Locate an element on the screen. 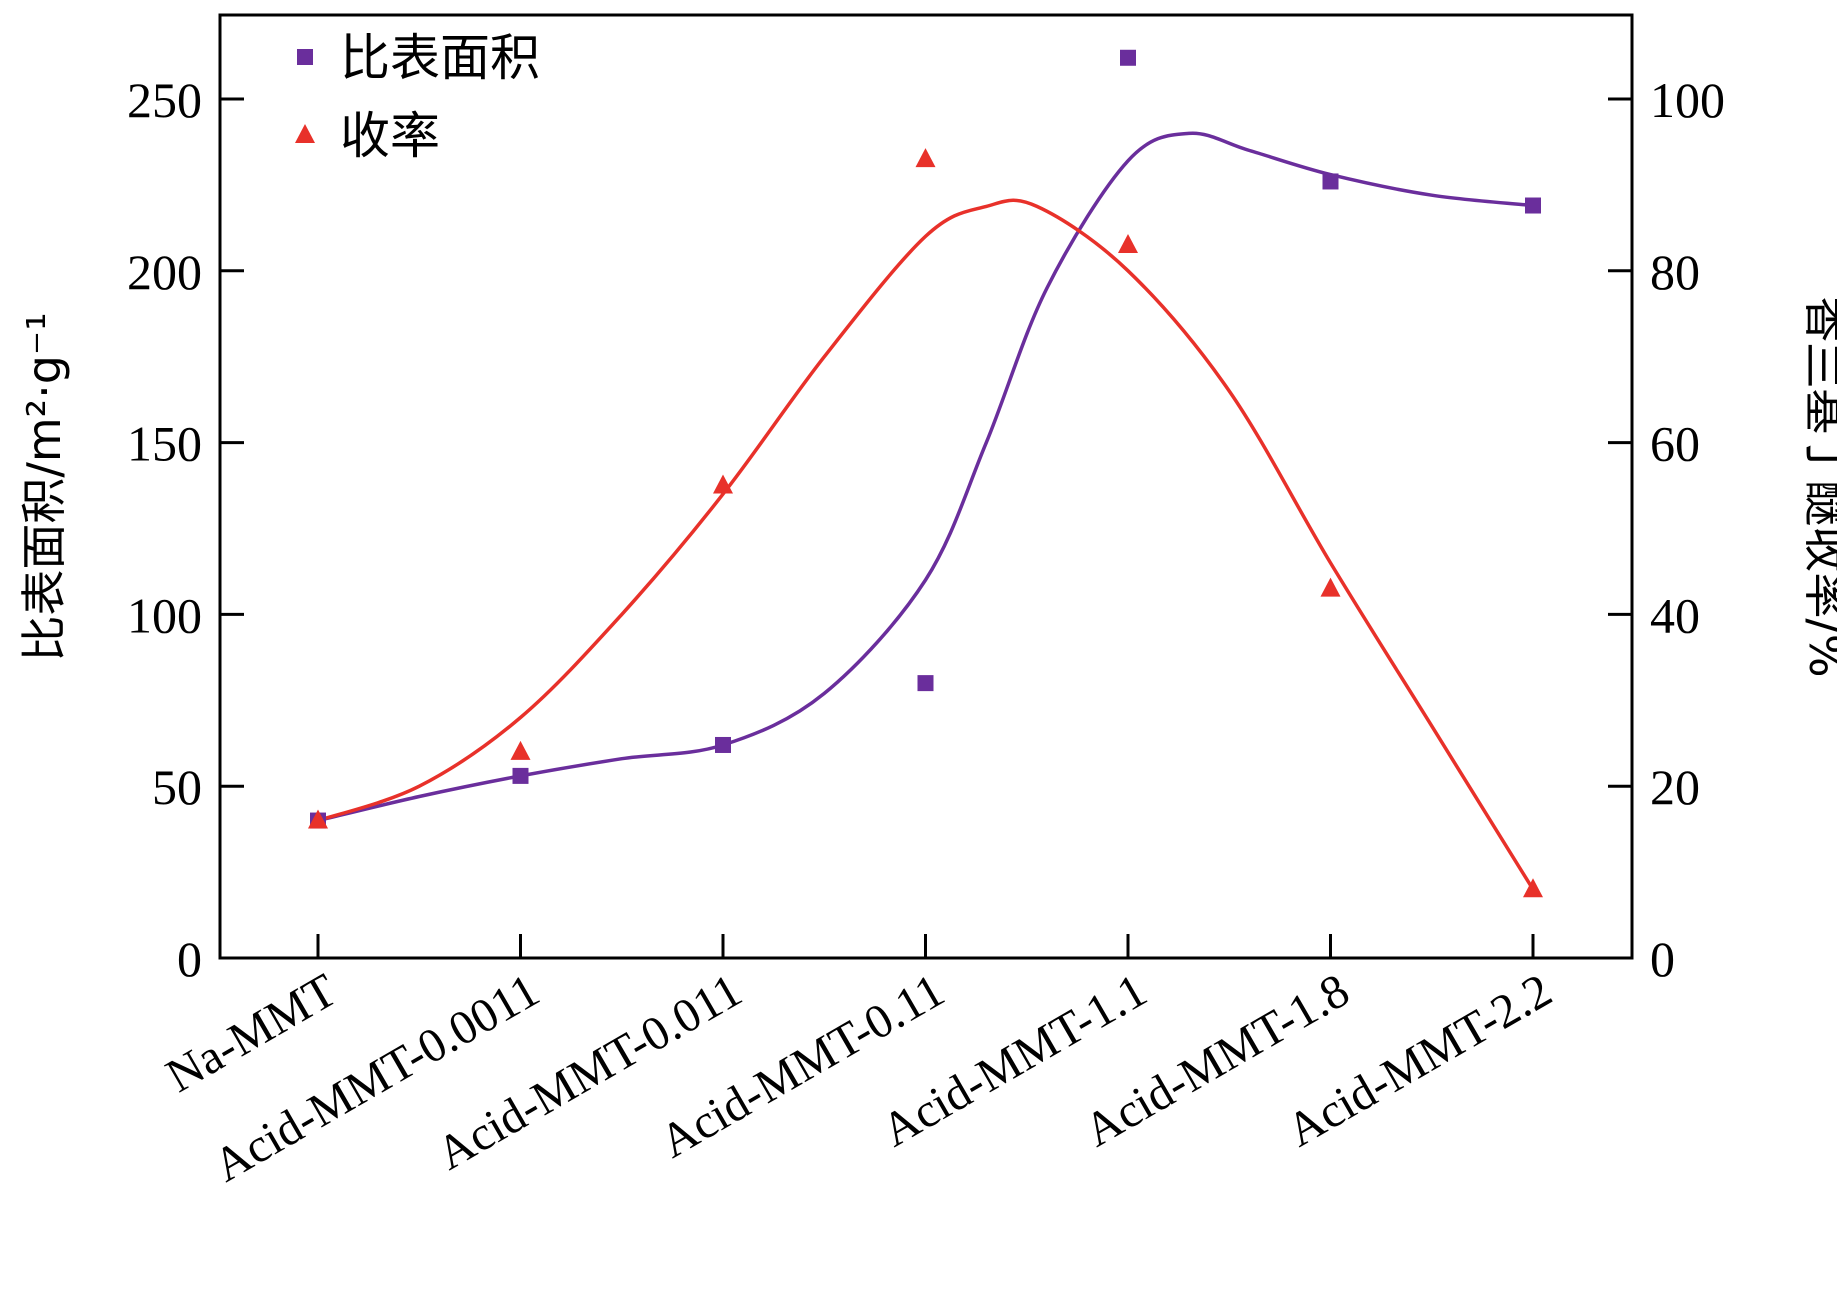 The width and height of the screenshot is (1837, 1291). left-tick-label: 200 is located at coordinates (164, 272).